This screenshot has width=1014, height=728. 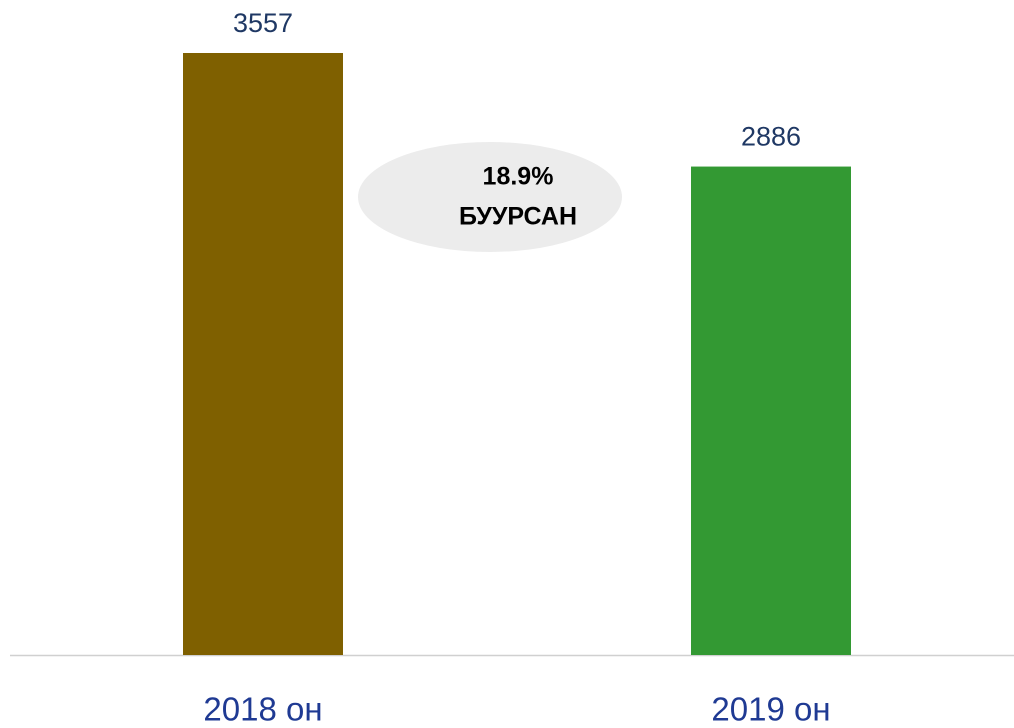 I want to click on annotation-line: 18.9%, so click(x=518, y=177).